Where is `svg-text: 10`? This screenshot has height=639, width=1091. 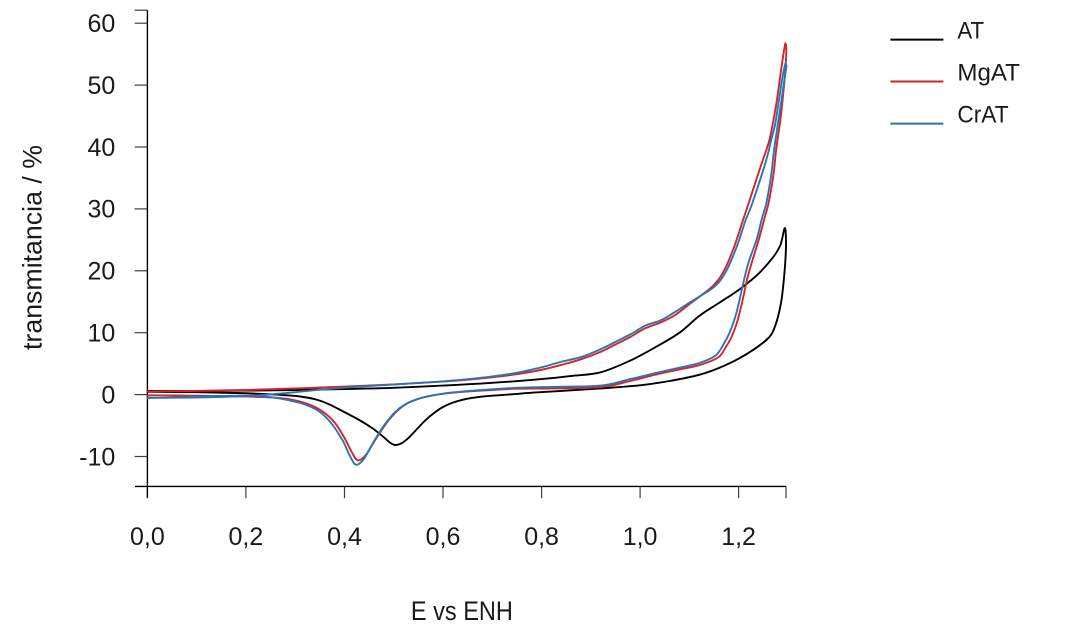 svg-text: 10 is located at coordinates (101, 334).